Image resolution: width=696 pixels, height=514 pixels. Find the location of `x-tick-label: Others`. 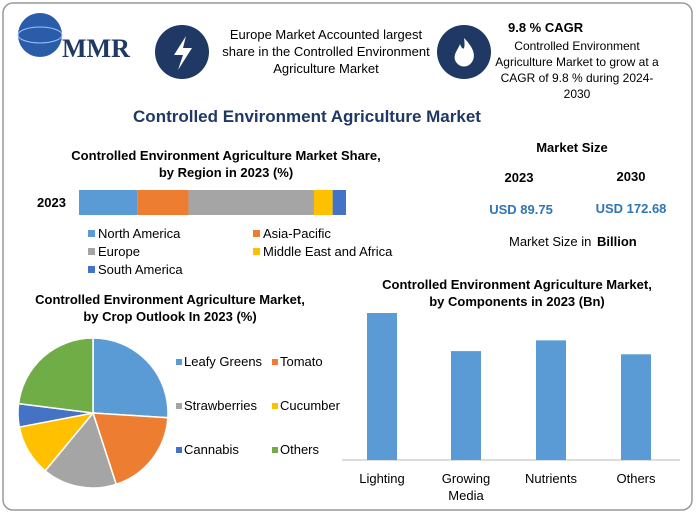

x-tick-label: Others is located at coordinates (636, 478).